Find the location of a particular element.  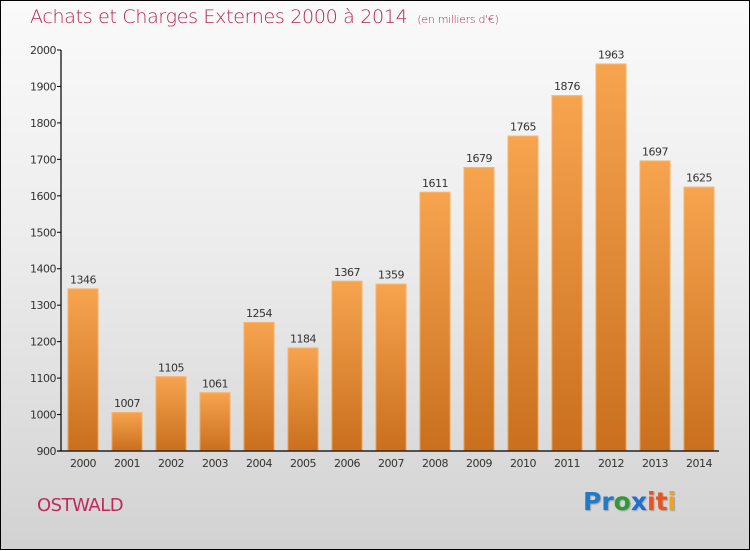

x-tick-label-2003: 2003 is located at coordinates (215, 463).